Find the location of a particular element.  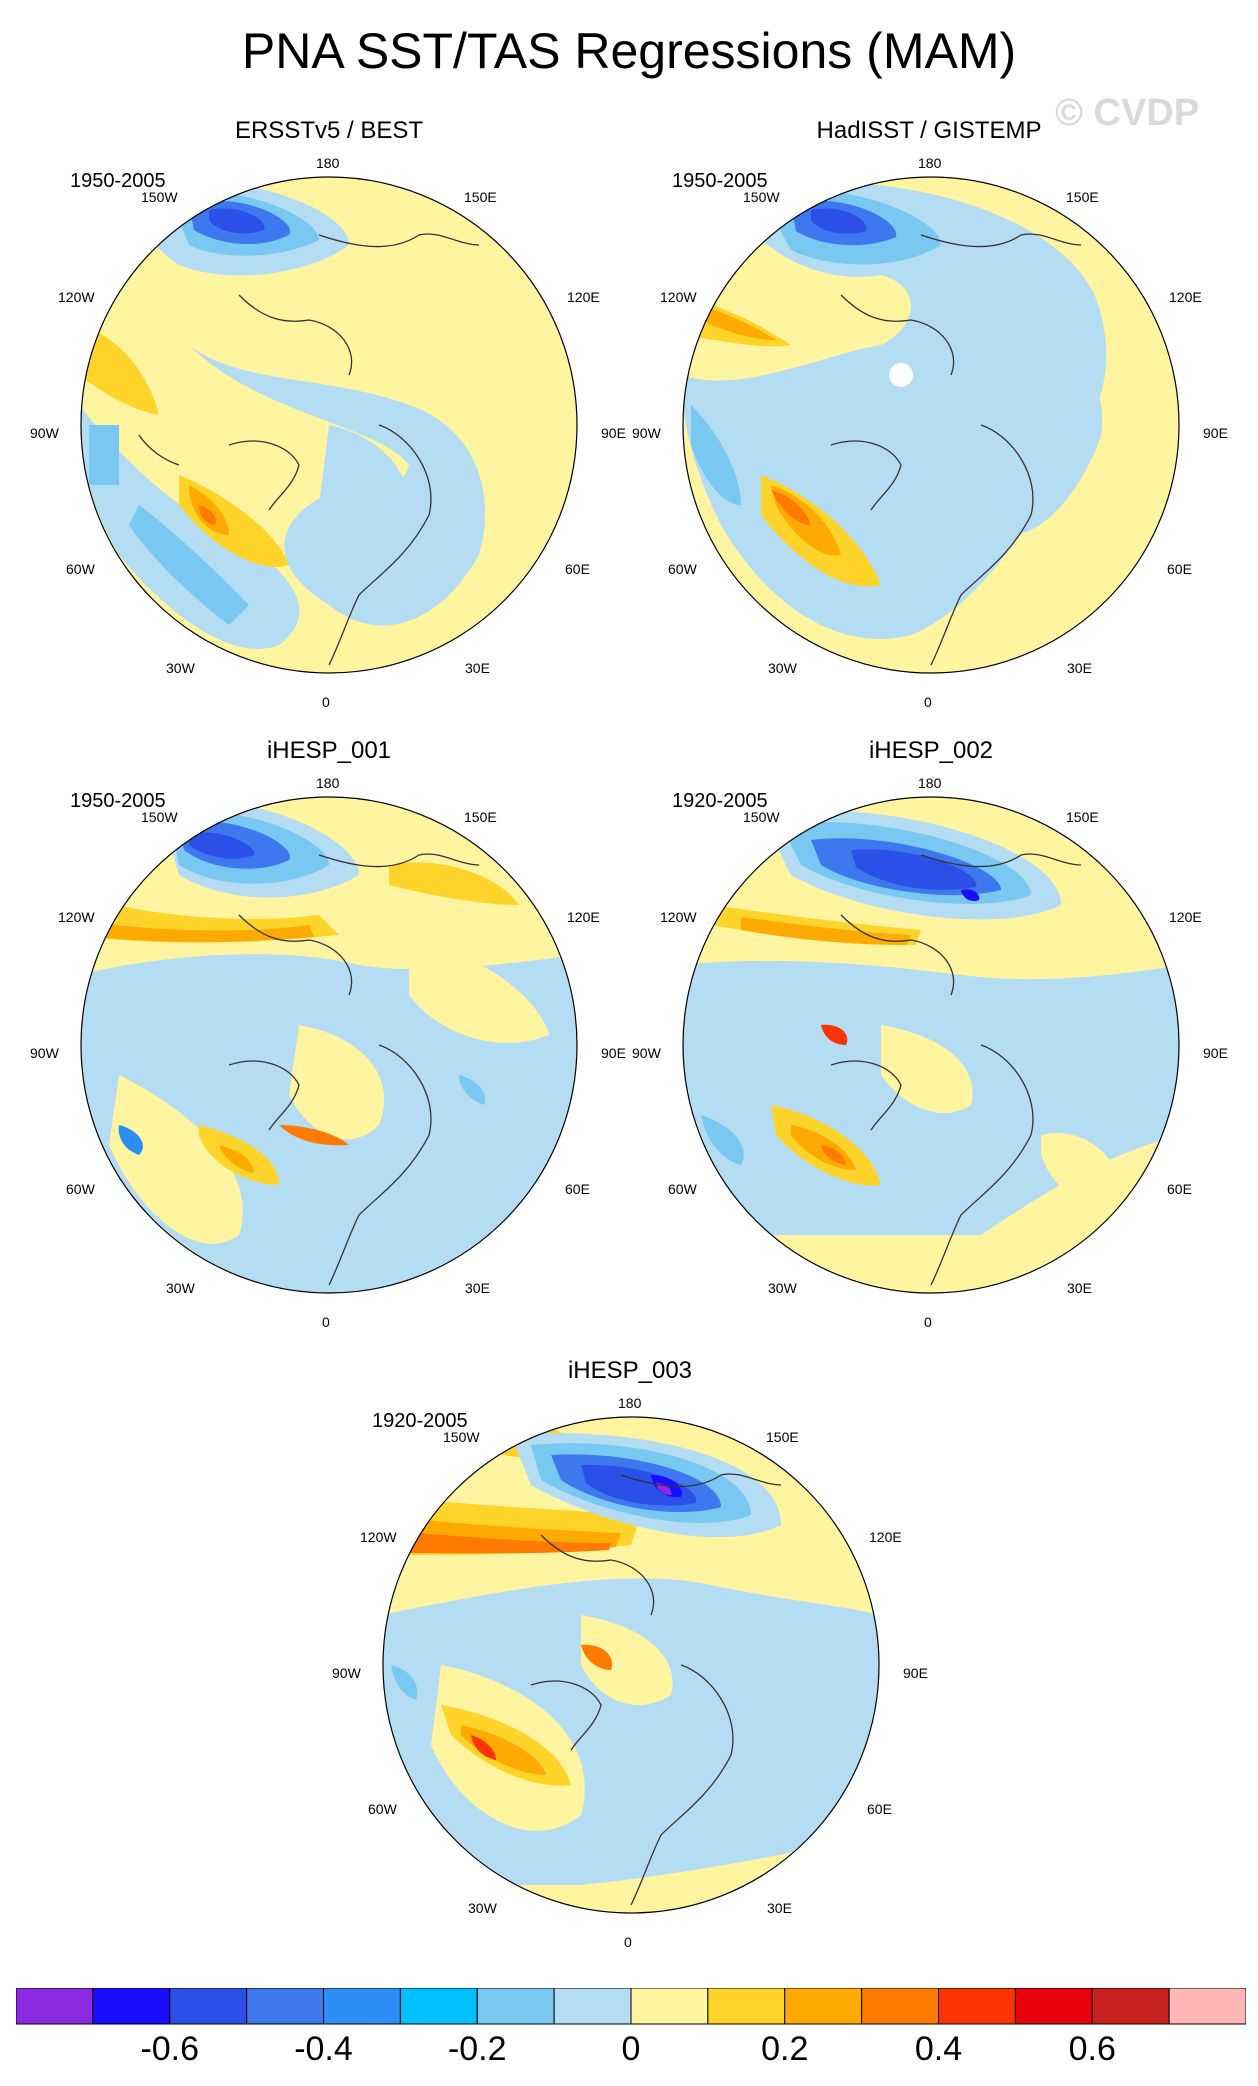

colorbar is located at coordinates (631, 2008).